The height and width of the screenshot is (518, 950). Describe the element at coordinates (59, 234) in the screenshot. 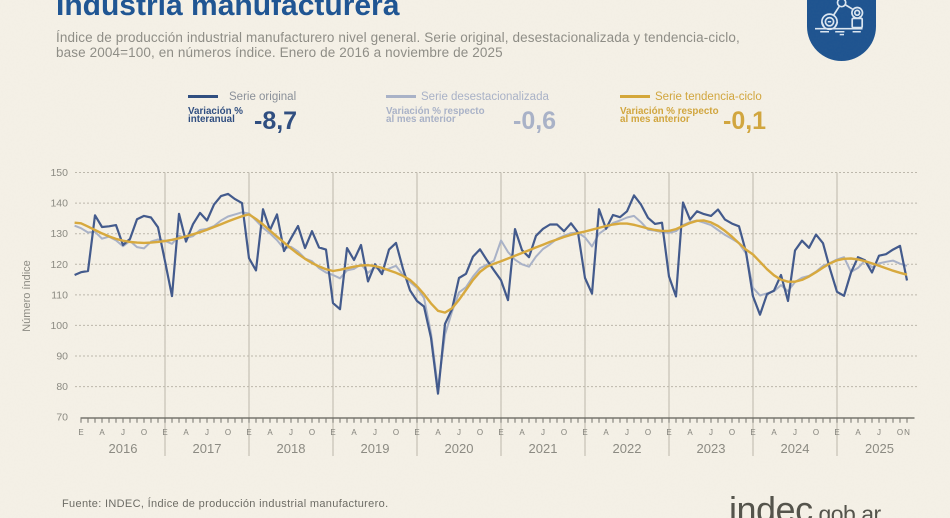

I see `svg-text: 130` at that location.